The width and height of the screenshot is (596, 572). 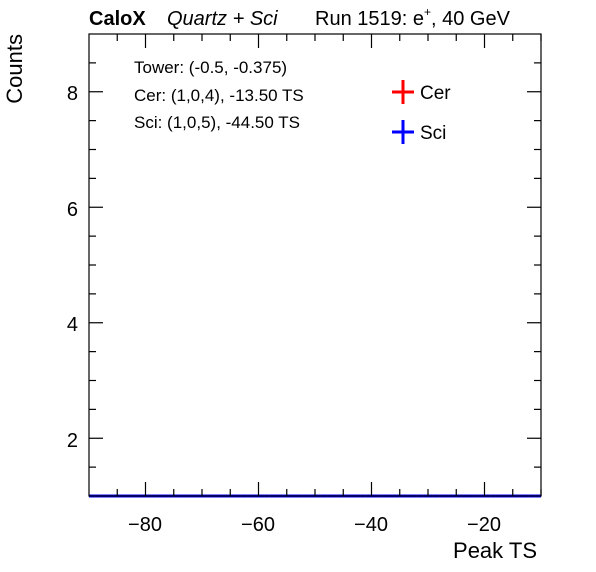 What do you see at coordinates (495, 550) in the screenshot?
I see `x-axis-label: Peak TS` at bounding box center [495, 550].